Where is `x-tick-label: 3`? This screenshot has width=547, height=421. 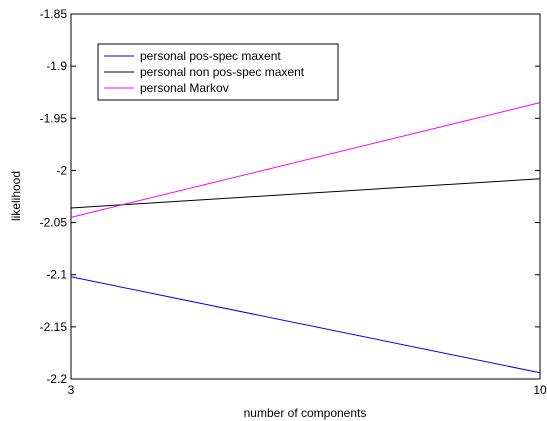 x-tick-label: 3 is located at coordinates (71, 390).